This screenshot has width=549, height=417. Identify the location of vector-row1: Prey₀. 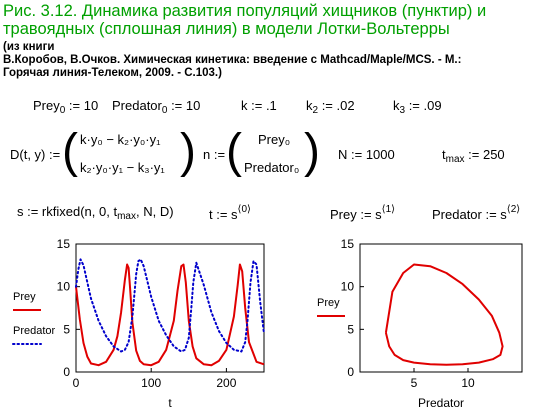
(274, 139).